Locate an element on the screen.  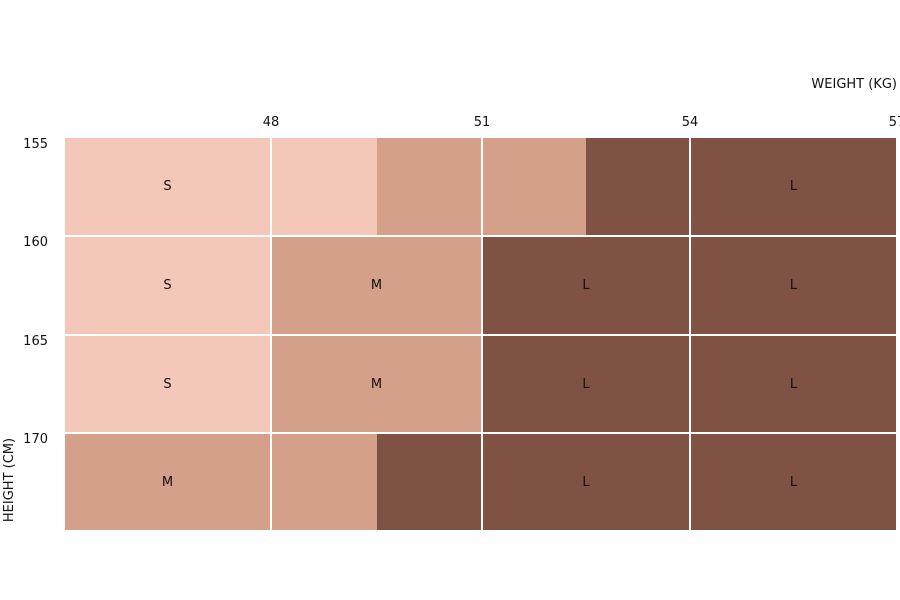
column-tick-label: 54 is located at coordinates (690, 122).